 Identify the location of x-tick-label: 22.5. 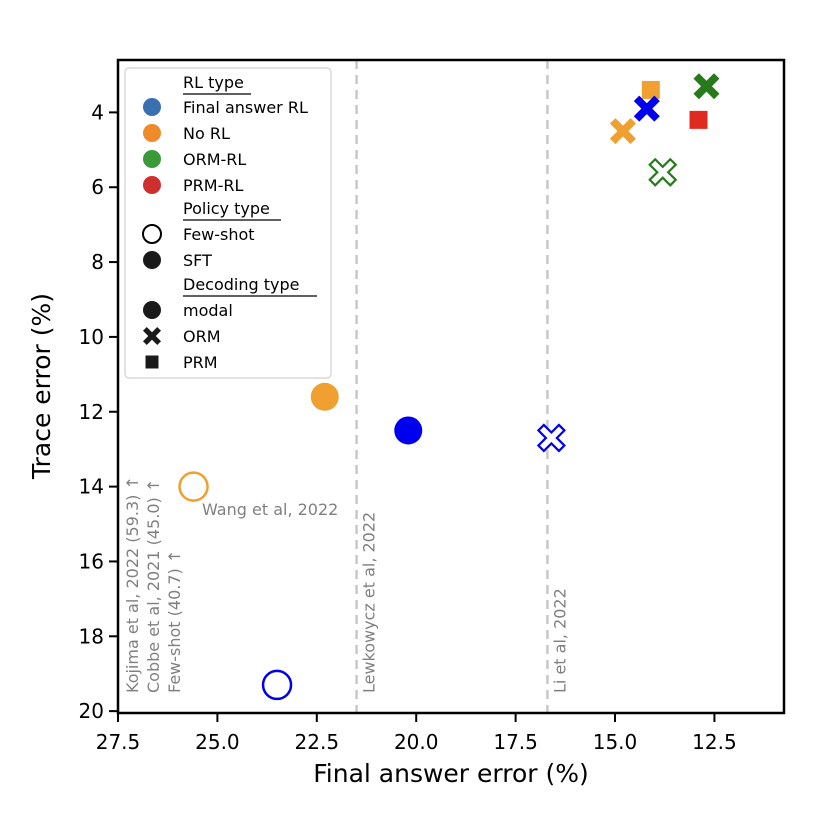
(317, 742).